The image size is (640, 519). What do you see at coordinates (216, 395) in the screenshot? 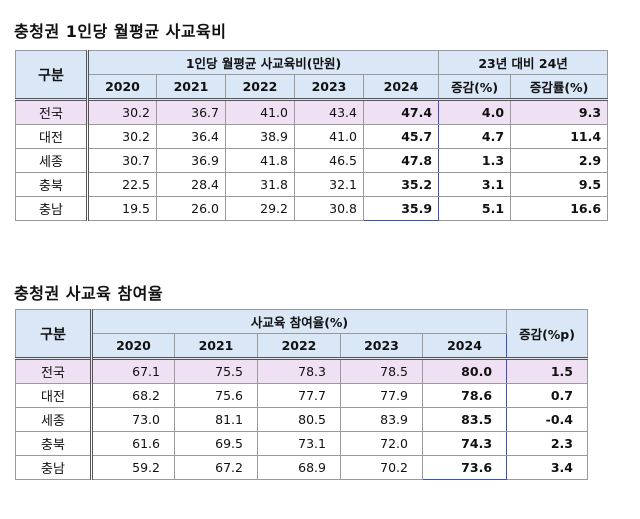
I see `value-cell: 75.6` at bounding box center [216, 395].